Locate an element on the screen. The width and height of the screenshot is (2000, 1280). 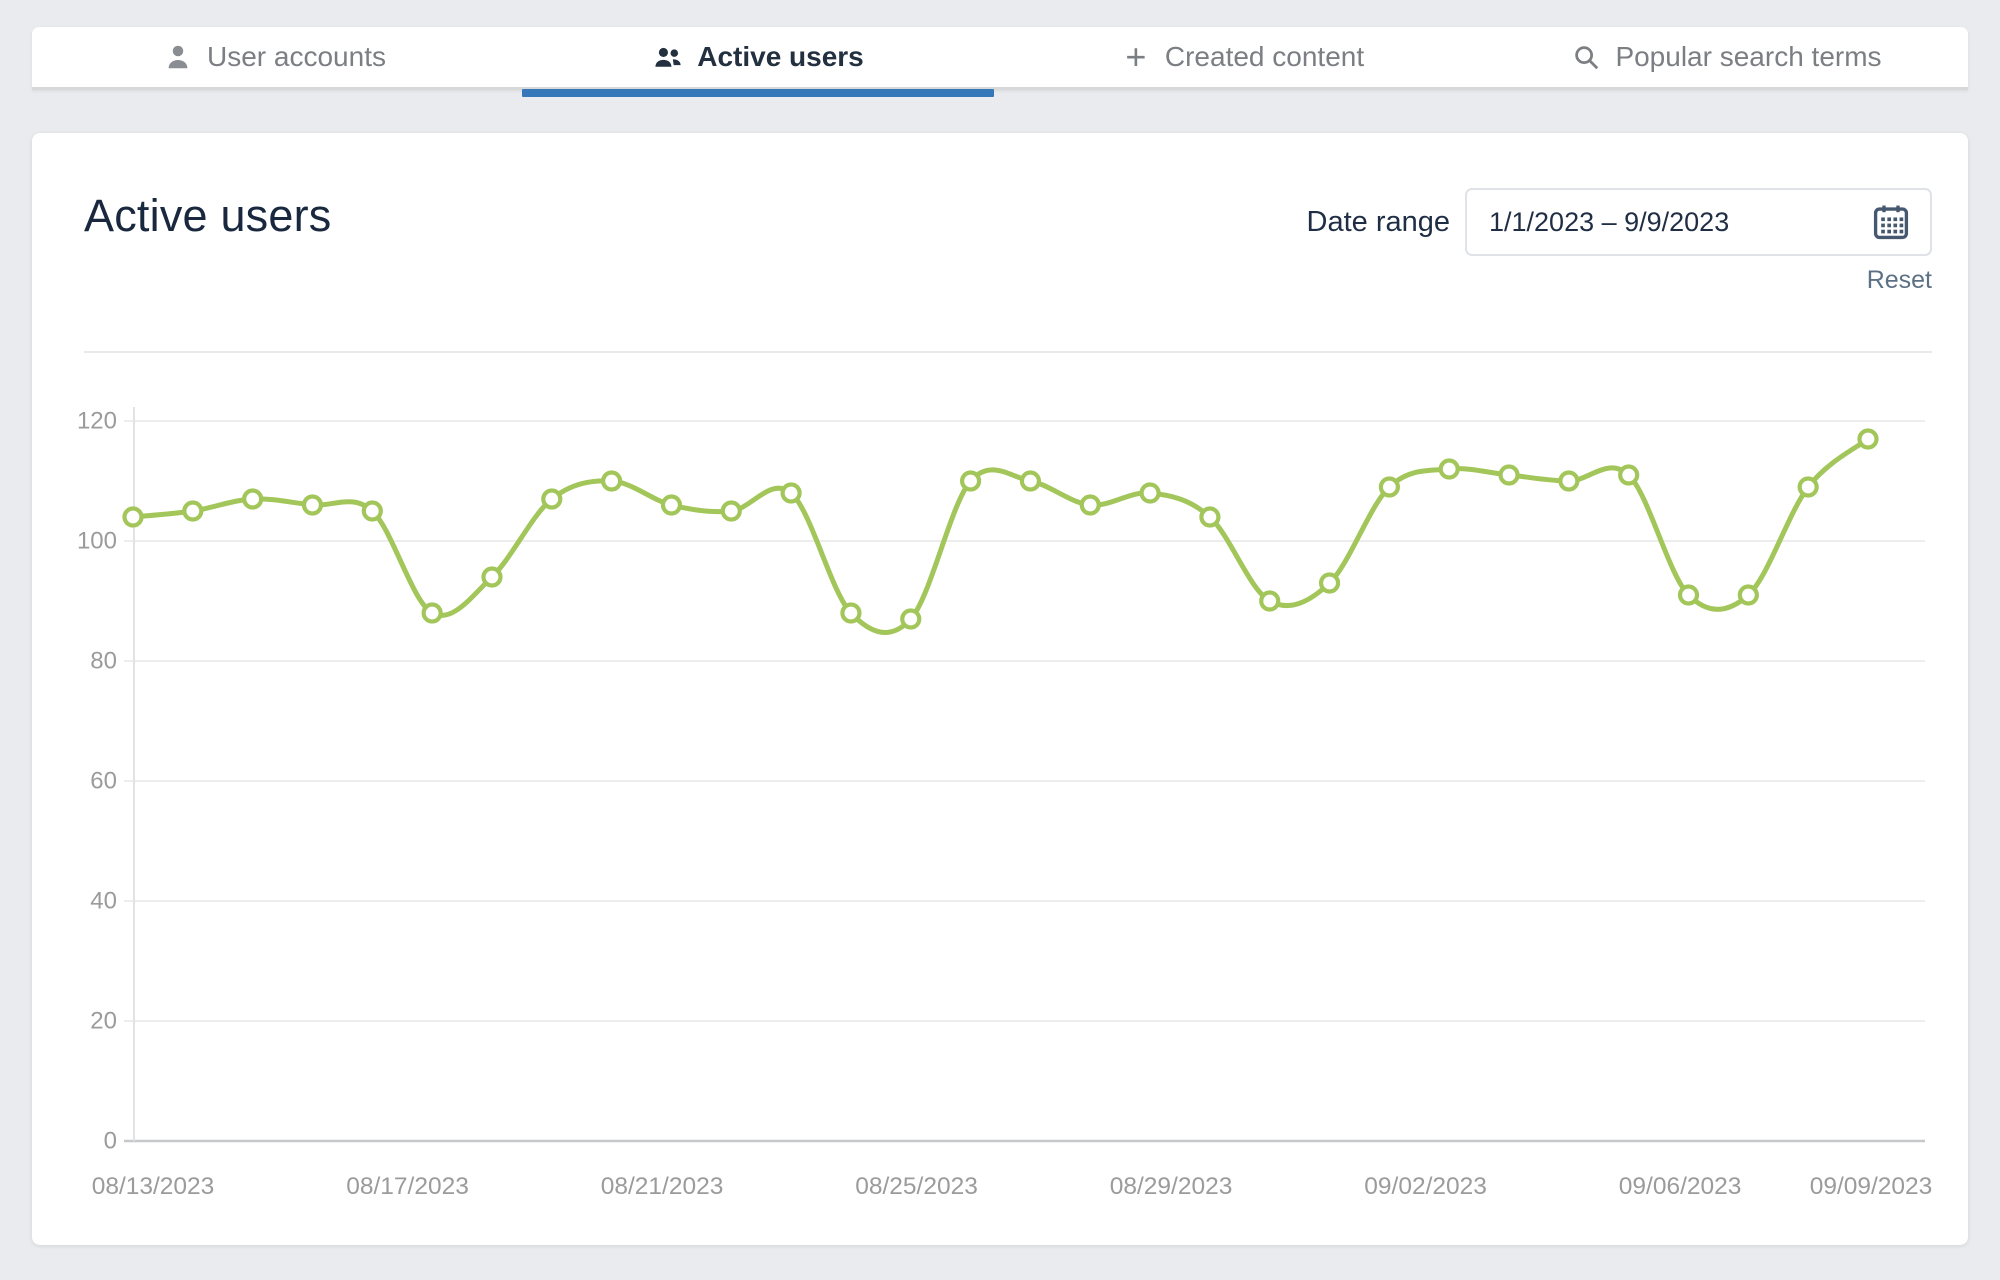
search-icon is located at coordinates (1586, 57).